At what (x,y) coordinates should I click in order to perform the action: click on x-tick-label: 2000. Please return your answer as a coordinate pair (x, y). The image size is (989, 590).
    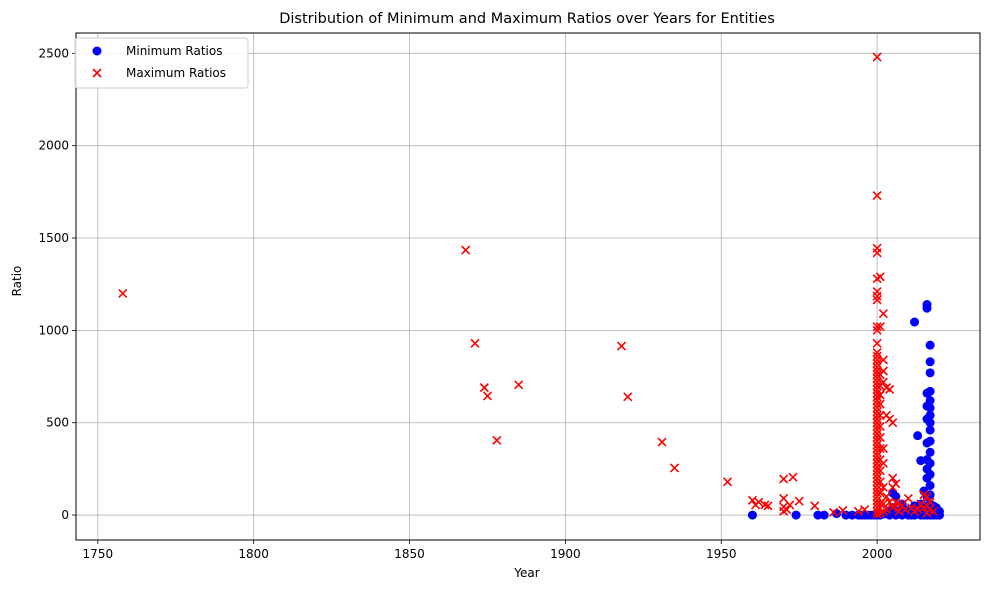
    Looking at the image, I should click on (877, 554).